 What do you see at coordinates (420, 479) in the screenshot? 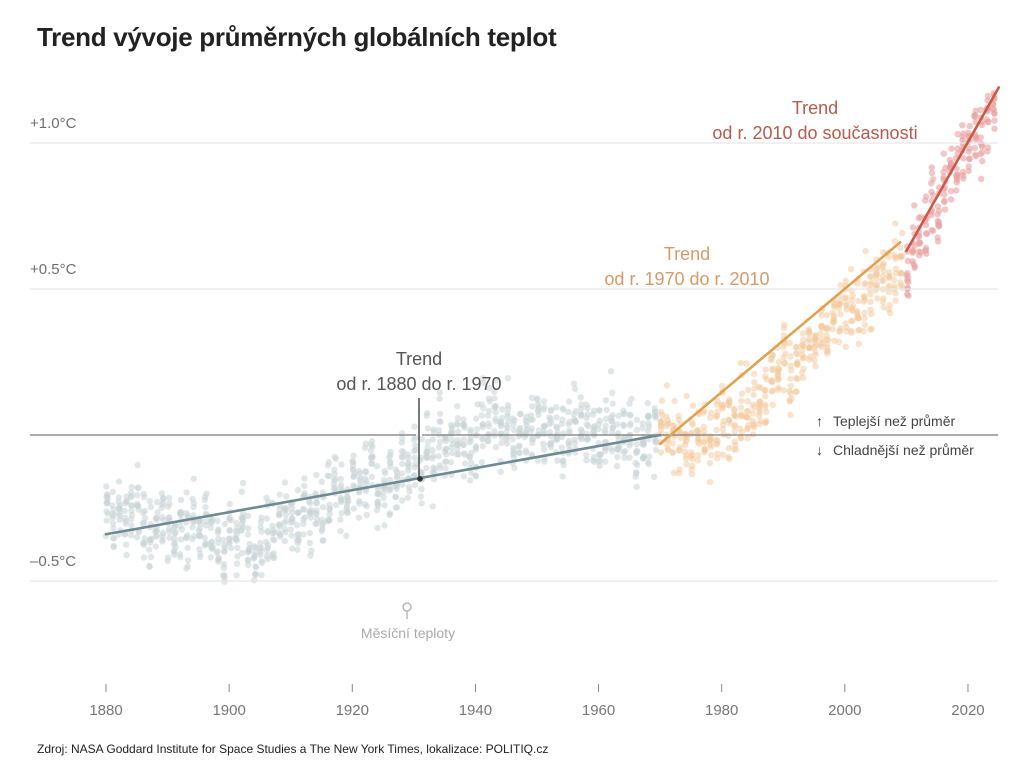
I see `trend1-pointer-dot` at bounding box center [420, 479].